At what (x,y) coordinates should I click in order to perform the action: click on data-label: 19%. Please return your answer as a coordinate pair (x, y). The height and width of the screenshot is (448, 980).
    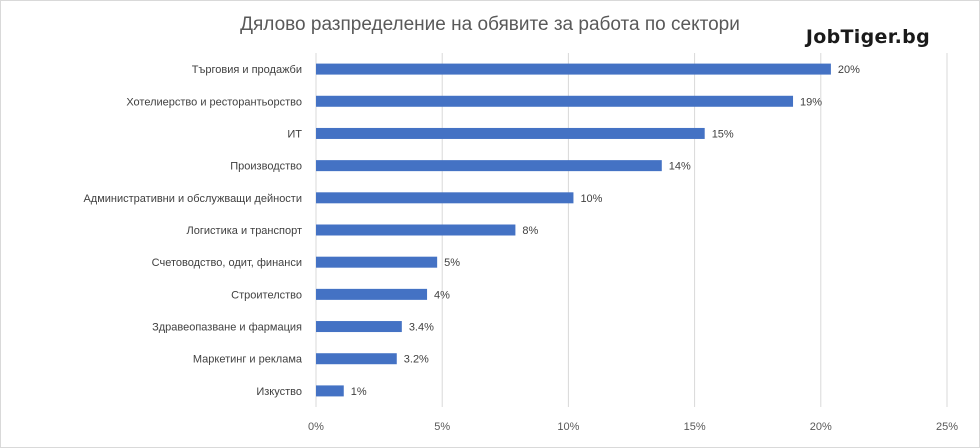
    Looking at the image, I should click on (811, 102).